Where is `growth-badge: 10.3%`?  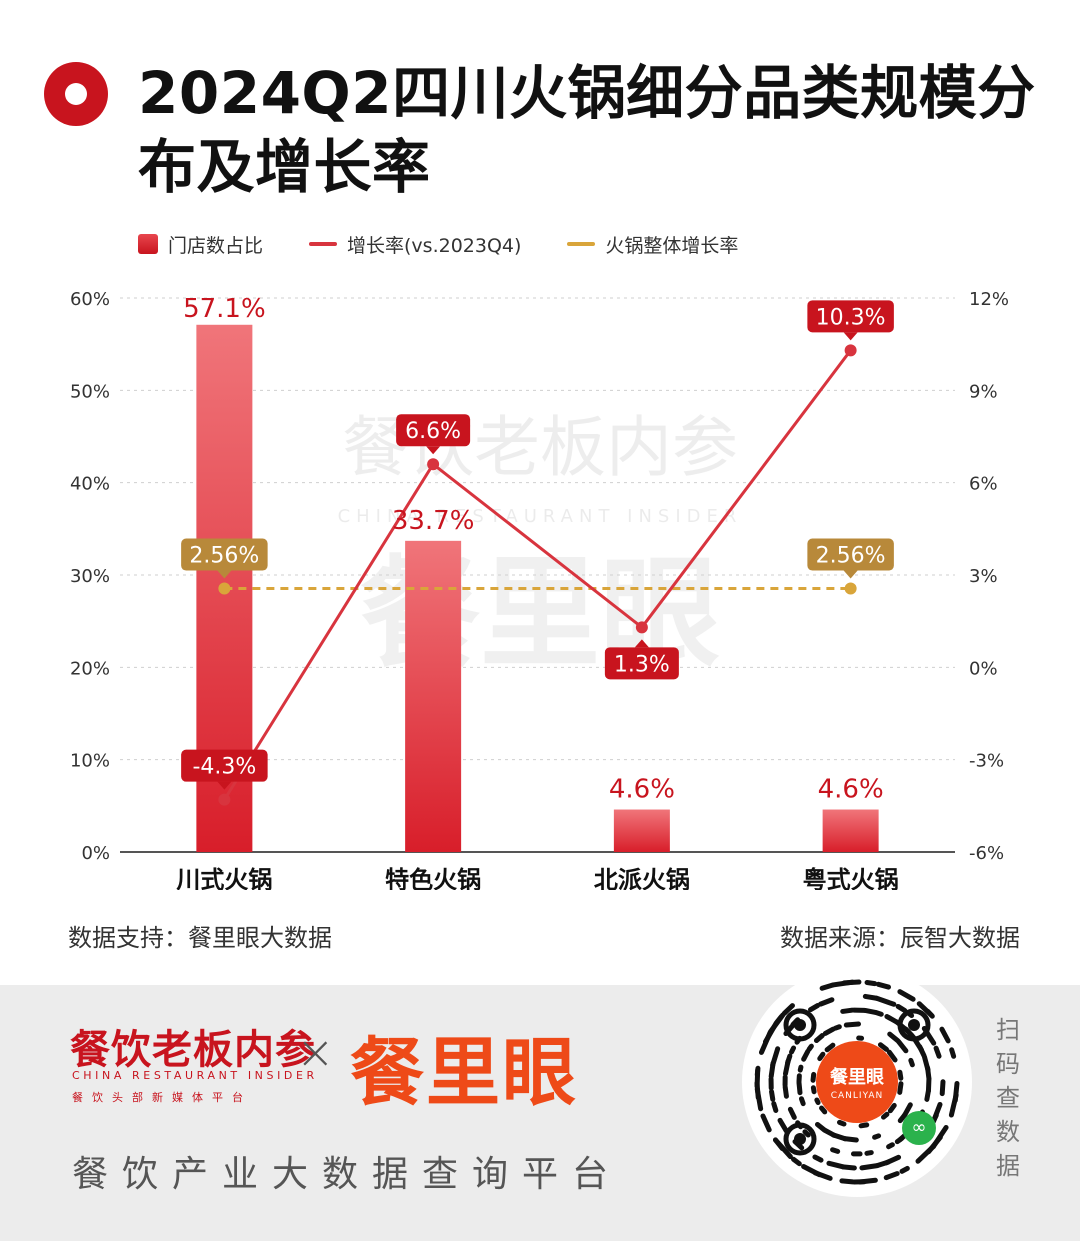 growth-badge: 10.3% is located at coordinates (850, 320).